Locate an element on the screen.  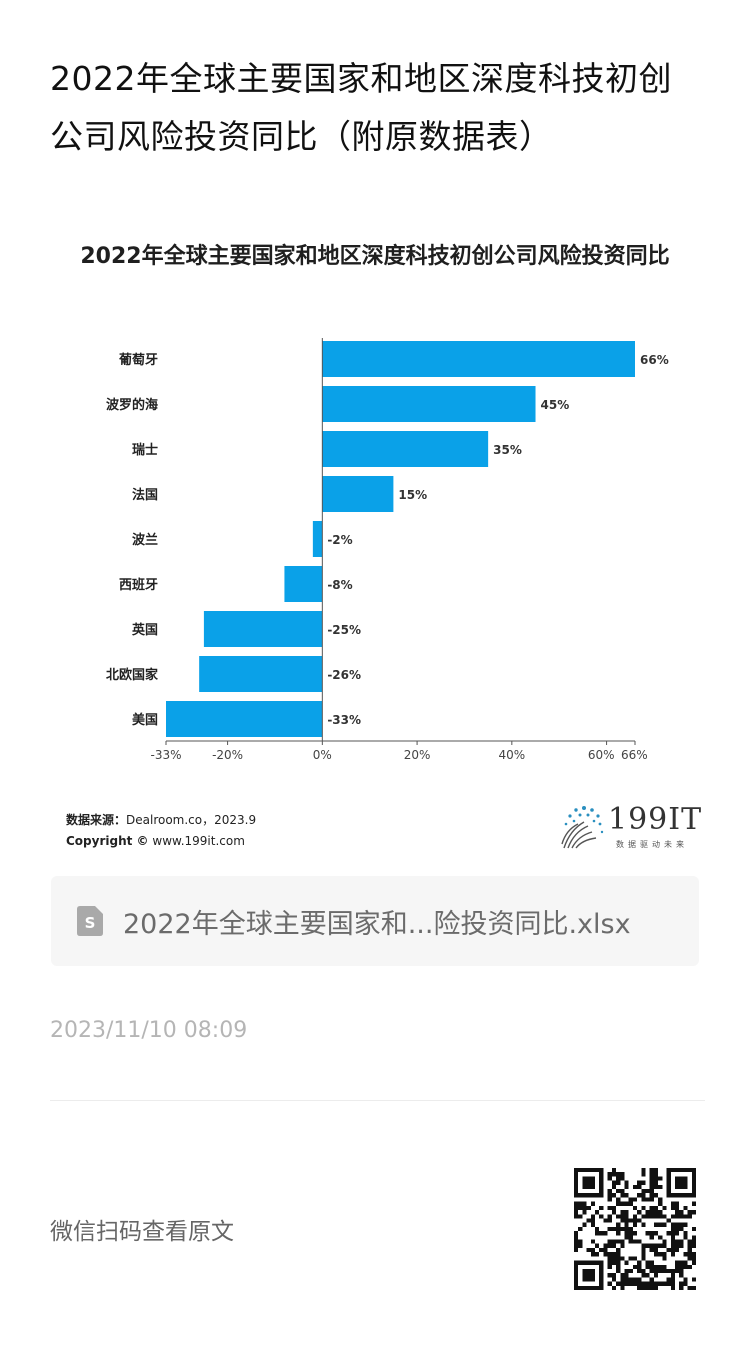
logo-burst-icon is located at coordinates (582, 827).